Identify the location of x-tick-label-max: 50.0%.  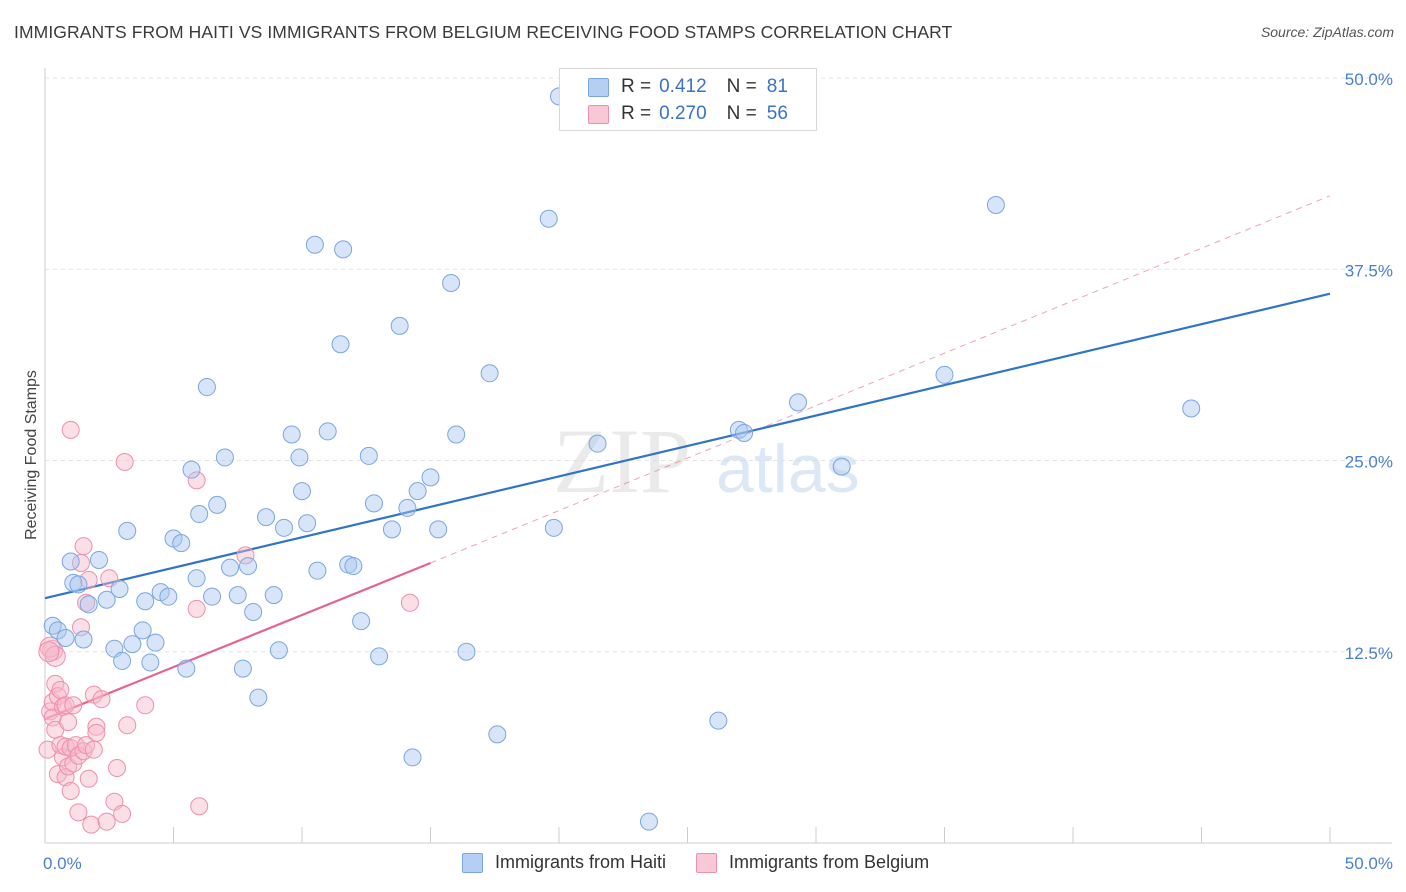
(1369, 863).